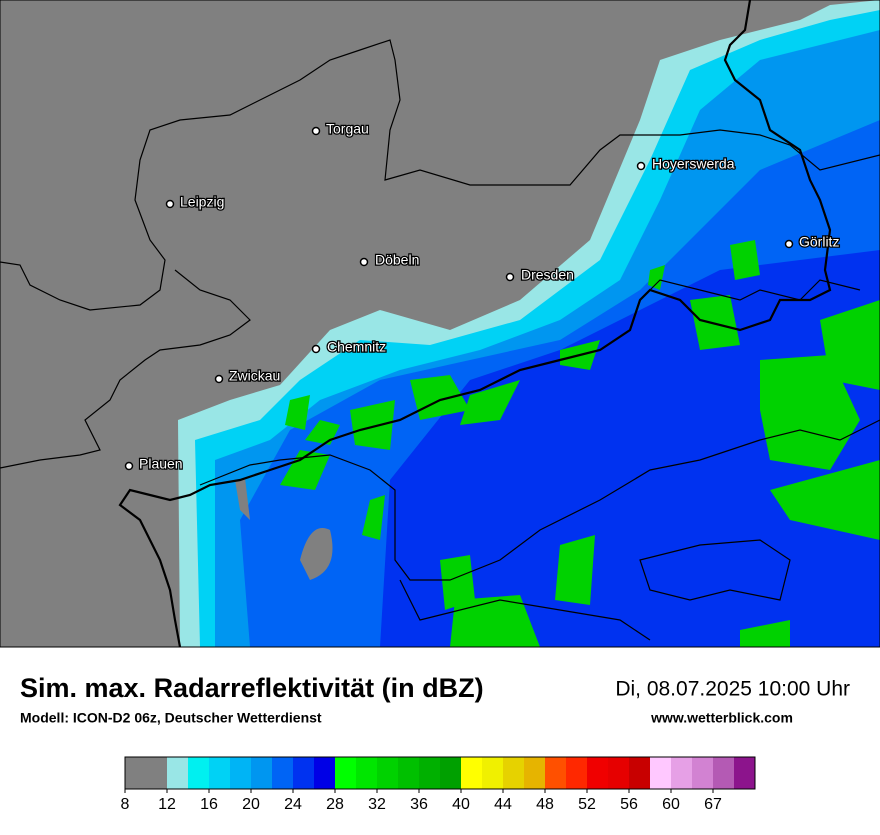 The width and height of the screenshot is (880, 835). What do you see at coordinates (347, 129) in the screenshot?
I see `city-label: Torgau` at bounding box center [347, 129].